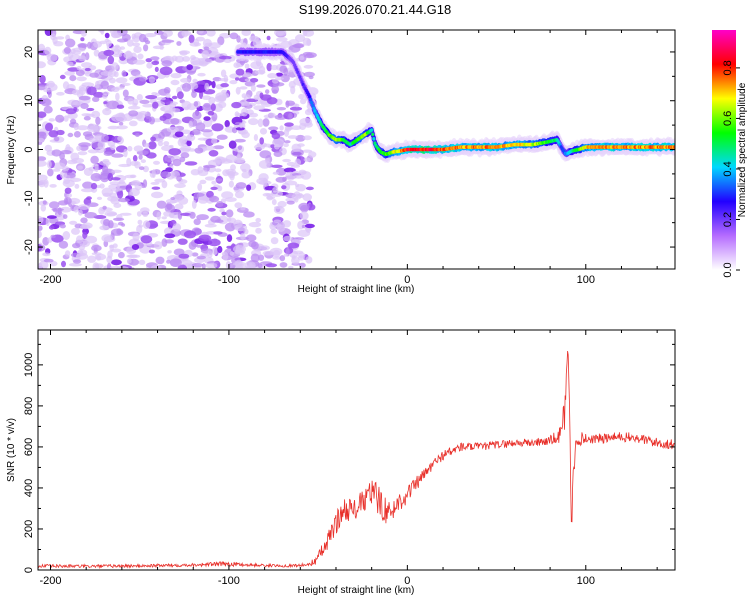 This screenshot has height=600, width=750. Describe the element at coordinates (728, 67) in the screenshot. I see `colorbar-tick-label: 0.8` at that location.